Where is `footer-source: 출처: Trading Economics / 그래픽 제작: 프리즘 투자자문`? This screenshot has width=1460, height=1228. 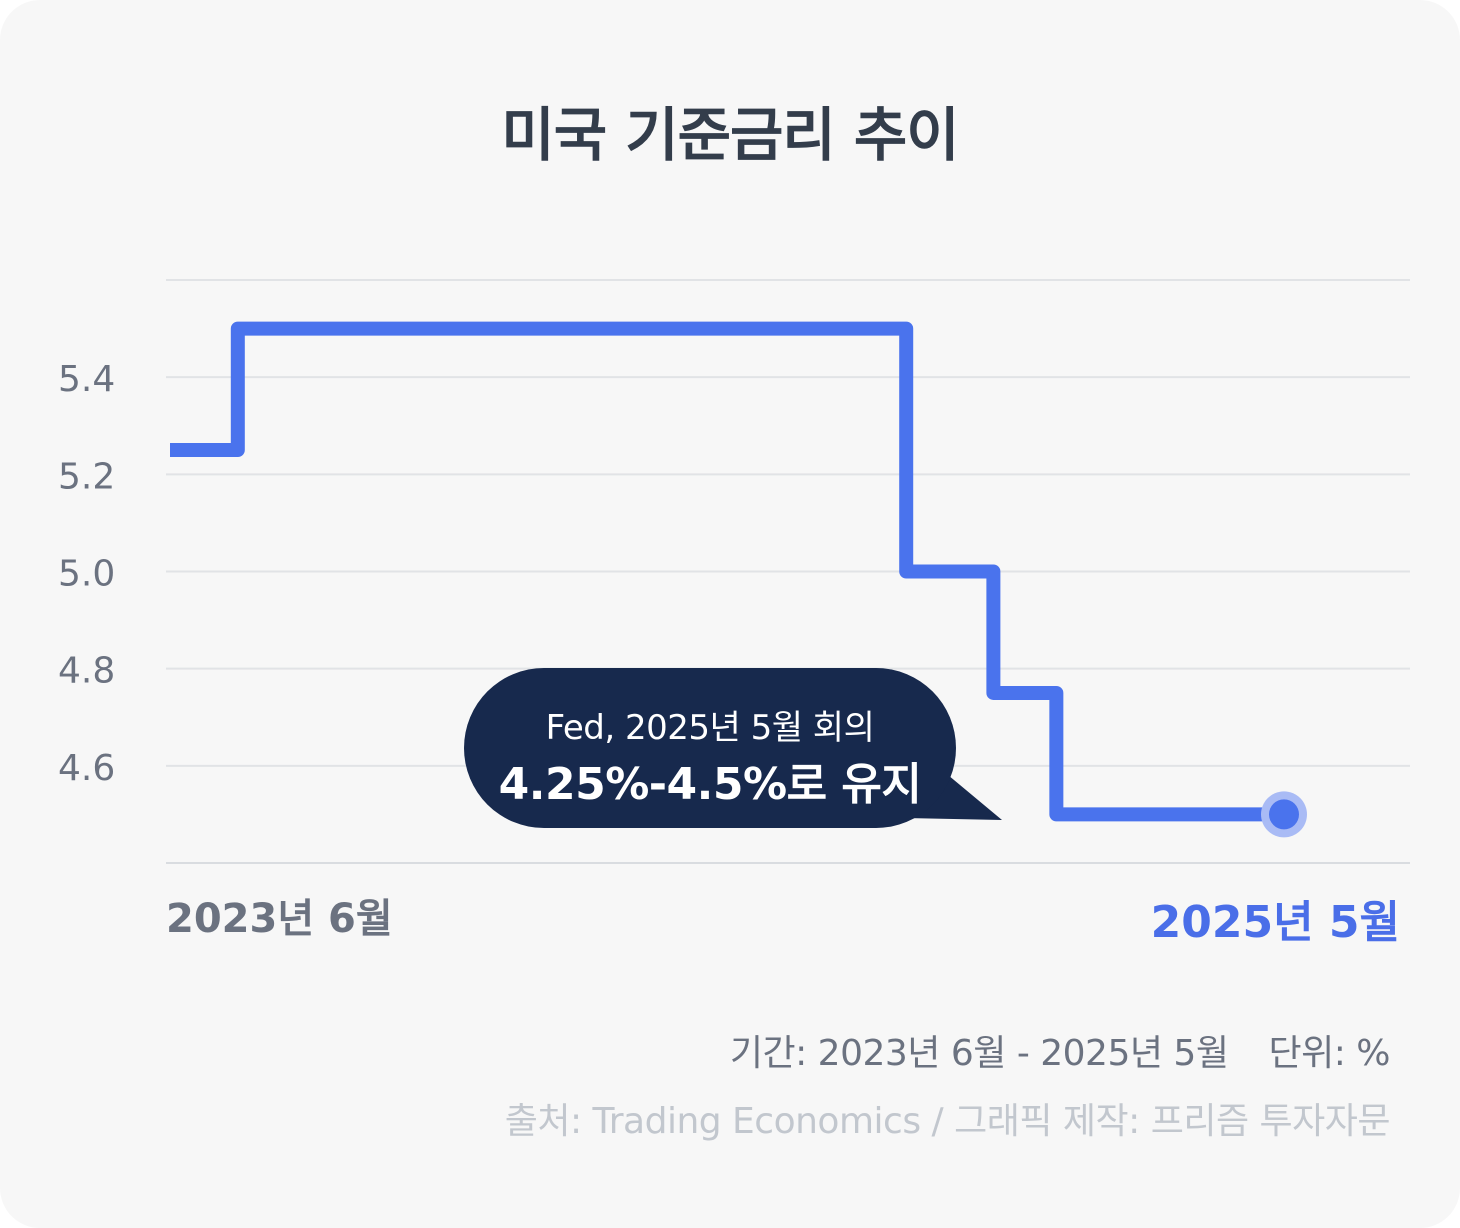
footer-source: 출처: Trading Economics / 그래픽 제작: 프리즘 투자자문 is located at coordinates (947, 1121).